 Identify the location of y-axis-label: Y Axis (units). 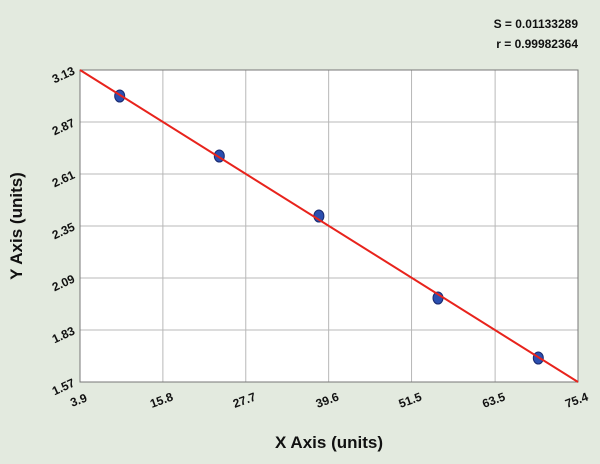
(16, 226).